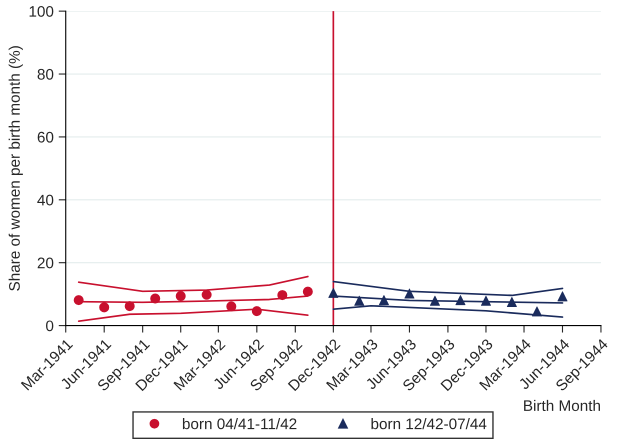 The width and height of the screenshot is (626, 446). Describe the element at coordinates (46, 137) in the screenshot. I see `y-tick-label: 60` at that location.